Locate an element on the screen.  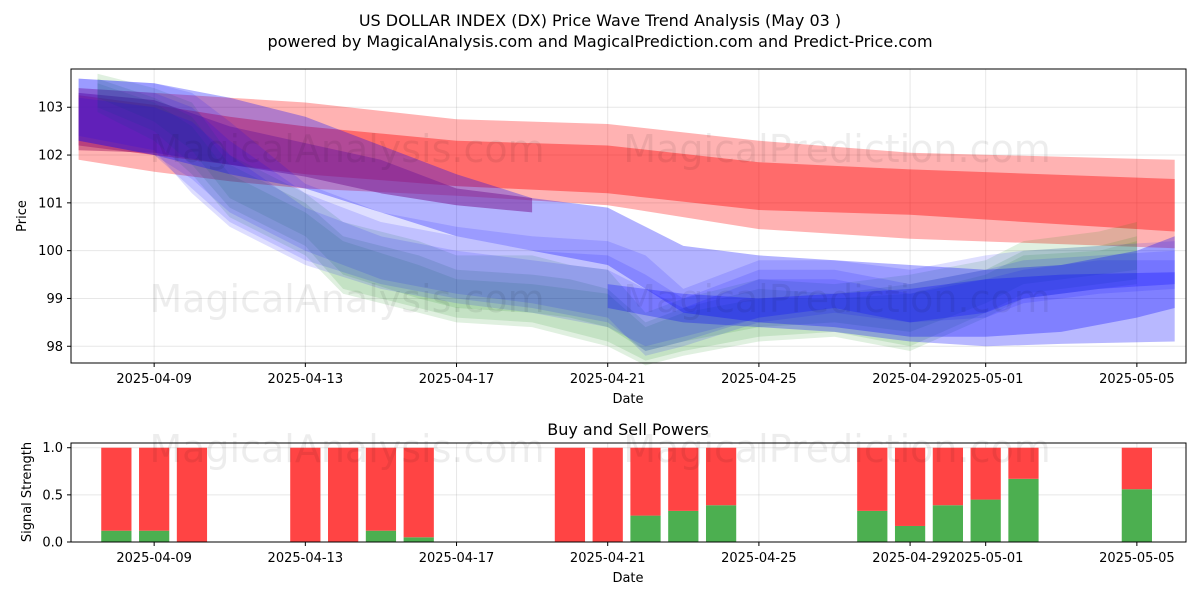
power-y-tick: 1.0 is located at coordinates (56, 448).